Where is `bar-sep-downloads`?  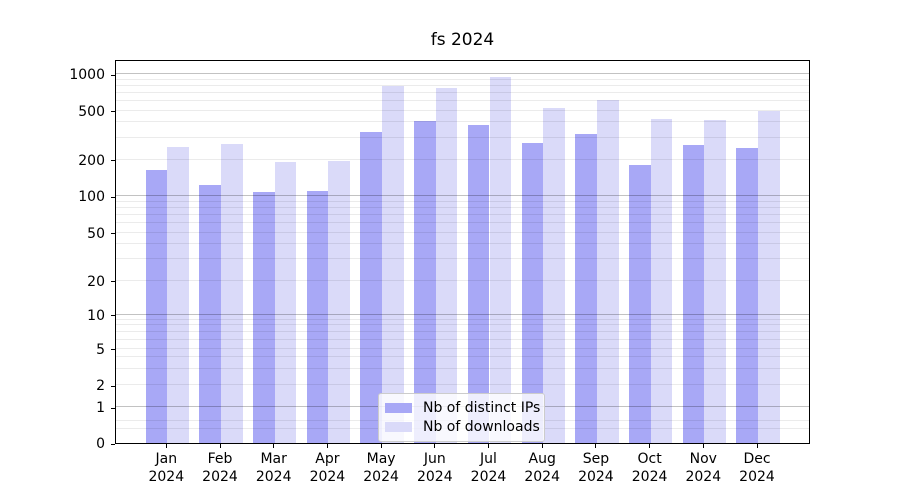
bar-sep-downloads is located at coordinates (607, 271).